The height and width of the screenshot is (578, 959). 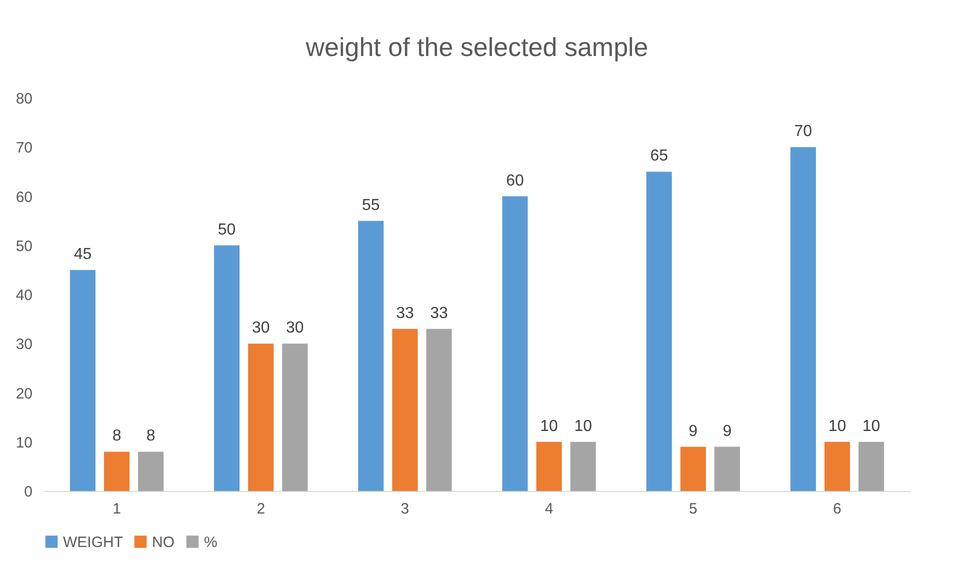 I want to click on y-tick-label: 80, so click(x=24, y=99).